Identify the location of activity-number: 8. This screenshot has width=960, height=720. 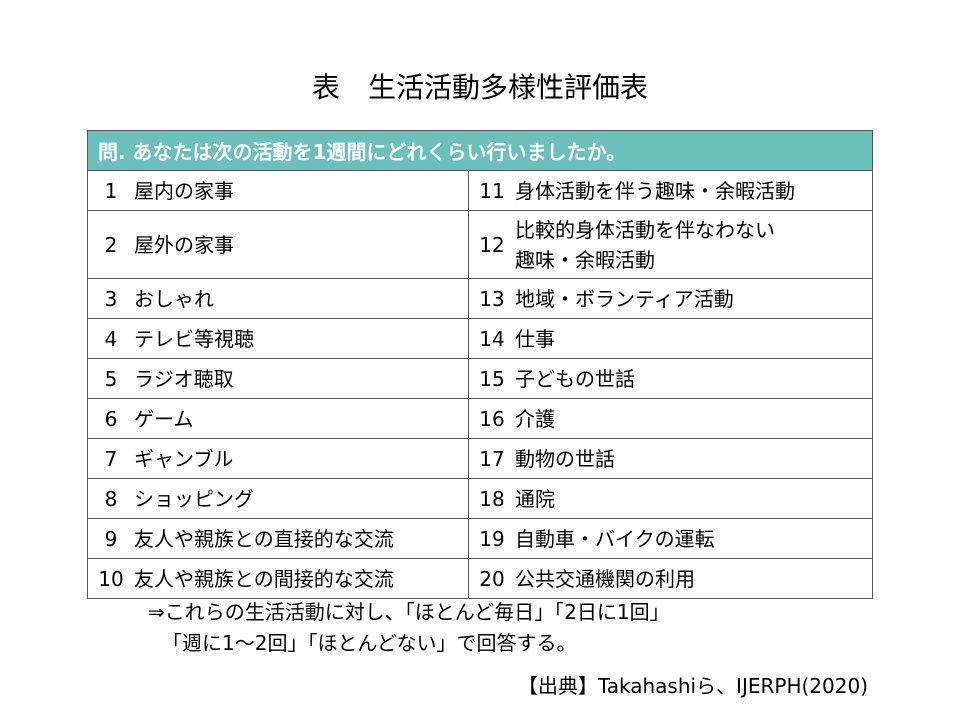
(111, 498).